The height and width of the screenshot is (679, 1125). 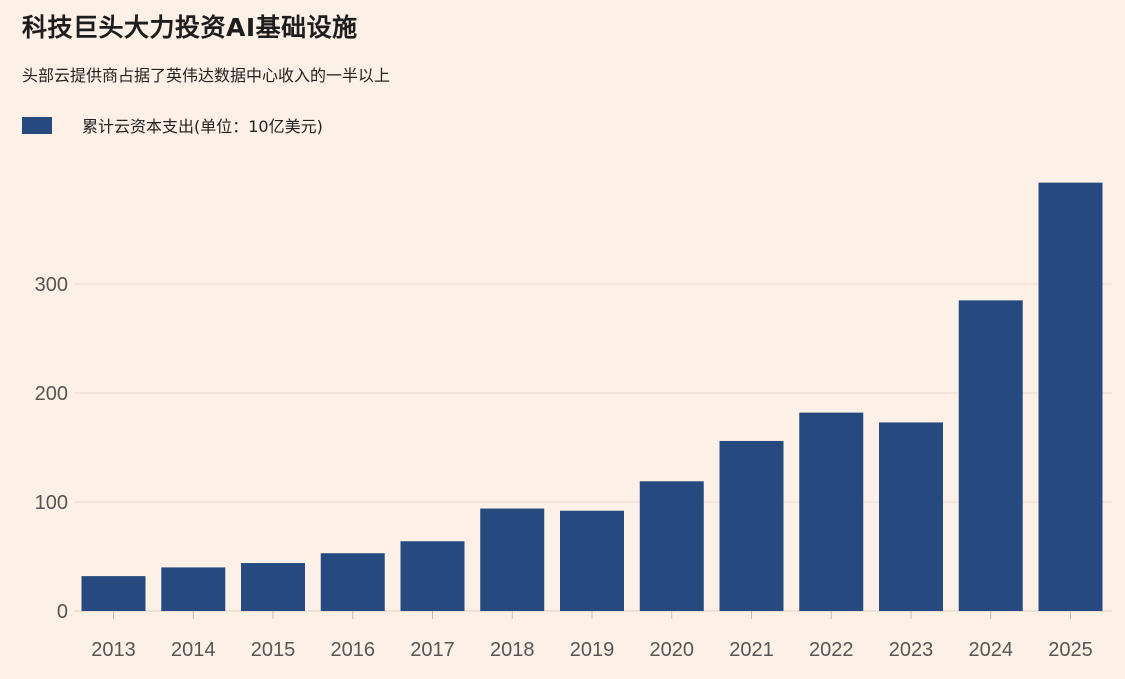 What do you see at coordinates (592, 560) in the screenshot?
I see `bar-2019` at bounding box center [592, 560].